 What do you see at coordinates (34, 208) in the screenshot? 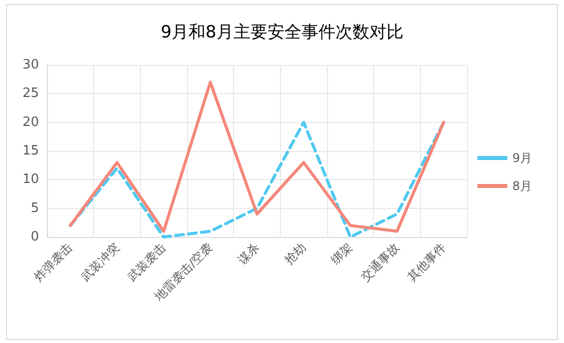
I see `y-tick-label: 5` at bounding box center [34, 208].